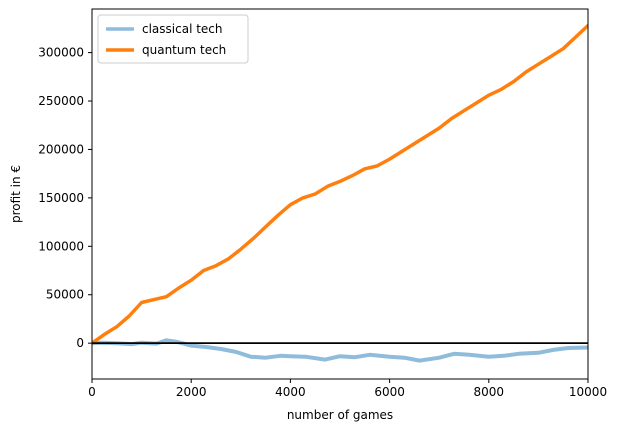  I want to click on y-tick-label: 250000, so click(61, 101).